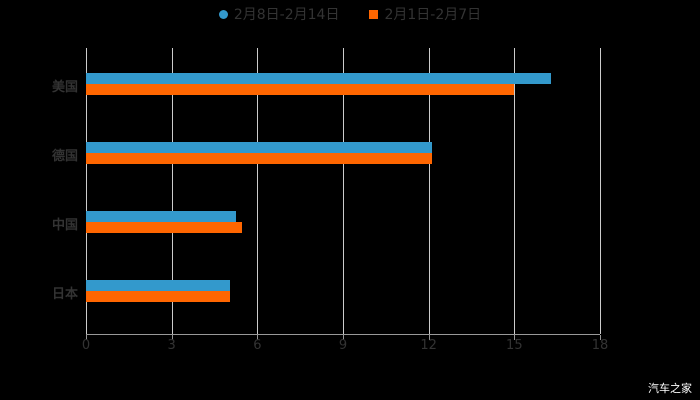 This screenshot has width=700, height=400. Describe the element at coordinates (600, 345) in the screenshot. I see `x-tick-label: 18` at that location.